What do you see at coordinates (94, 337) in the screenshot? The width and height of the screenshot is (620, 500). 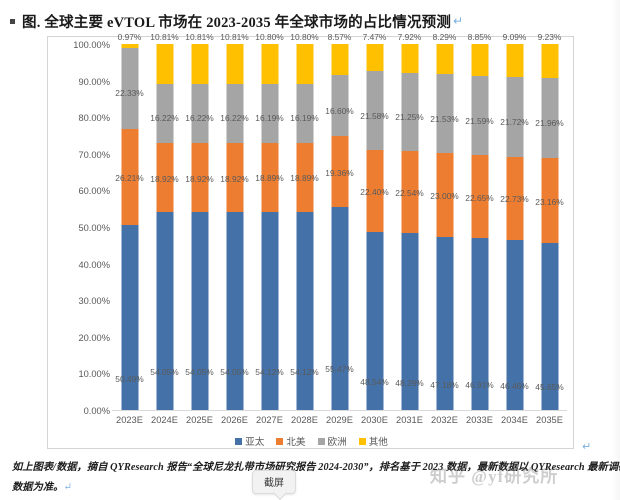 I see `y-axis-tick: 20.00%` at bounding box center [94, 337].